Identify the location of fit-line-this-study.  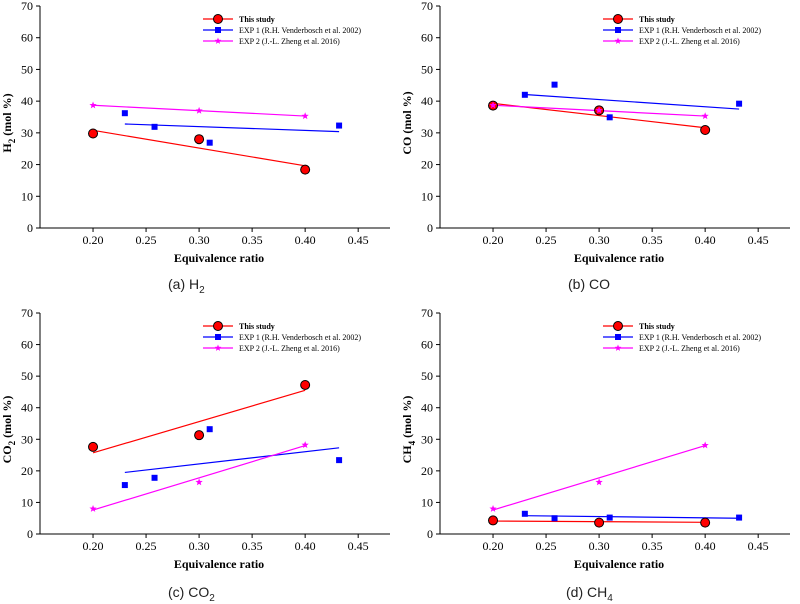
(199, 421).